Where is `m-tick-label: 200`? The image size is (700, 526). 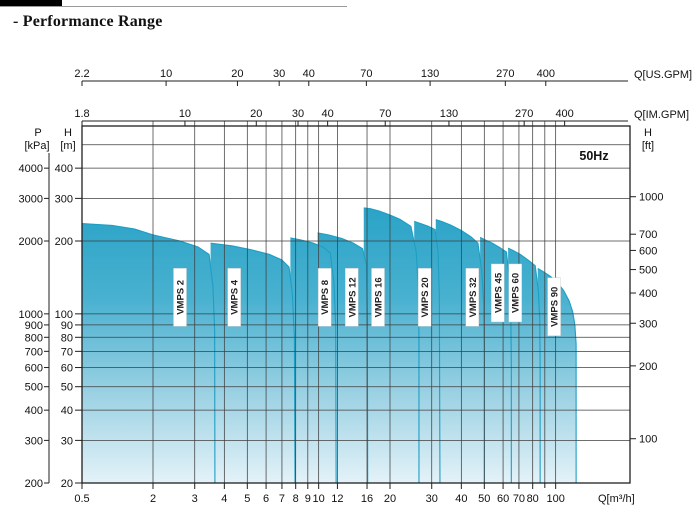 m-tick-label: 200 is located at coordinates (64, 242).